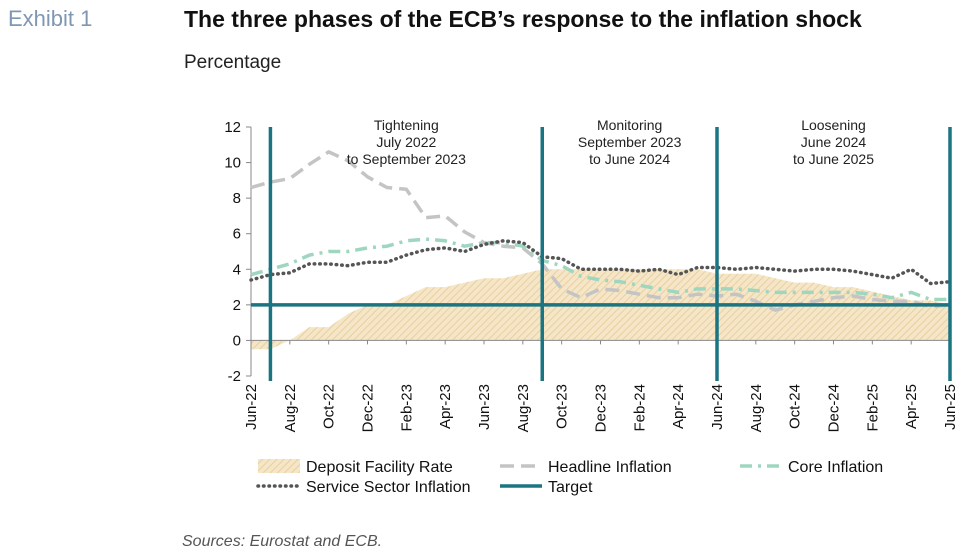 Image resolution: width=969 pixels, height=556 pixels. Describe the element at coordinates (232, 163) in the screenshot. I see `y-tick-label: 10` at that location.